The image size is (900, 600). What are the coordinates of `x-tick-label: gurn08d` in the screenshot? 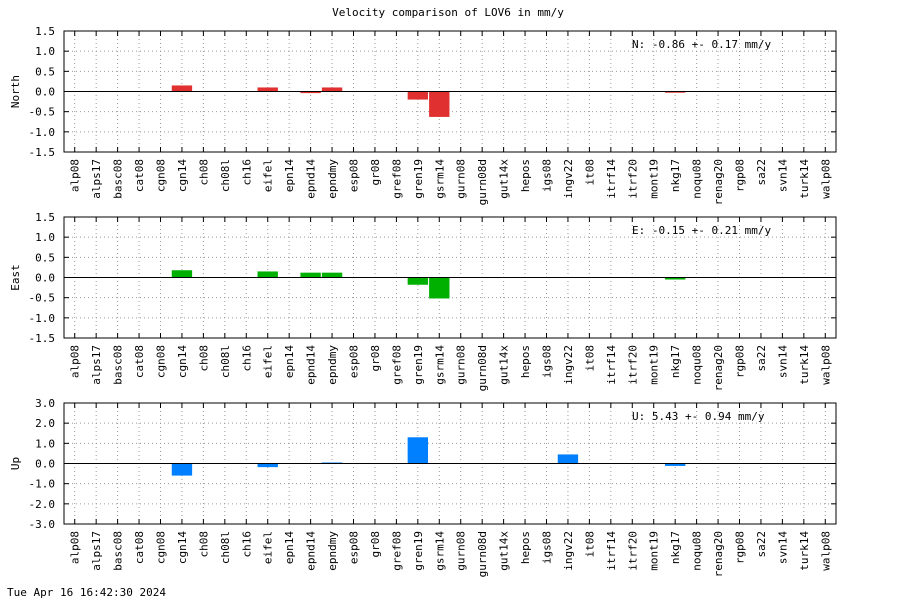 It's located at (482, 368).